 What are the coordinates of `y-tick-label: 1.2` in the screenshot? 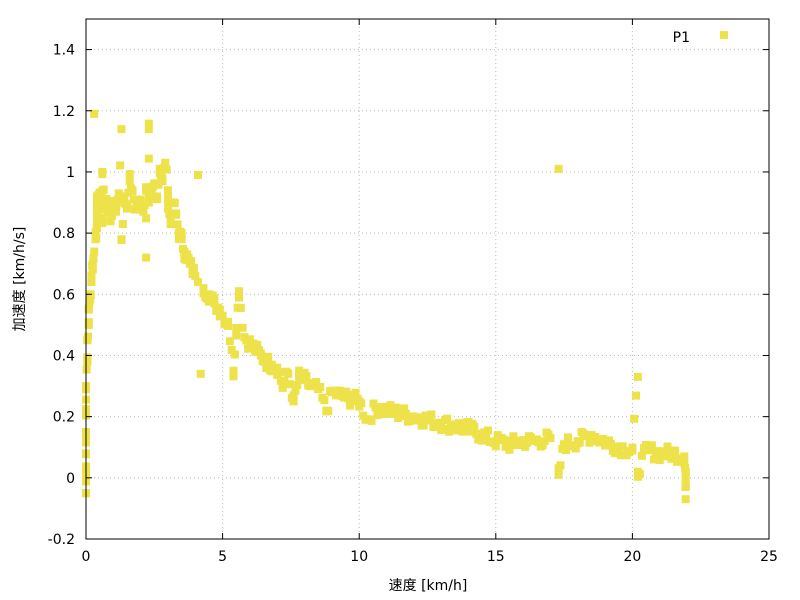 It's located at (64, 112).